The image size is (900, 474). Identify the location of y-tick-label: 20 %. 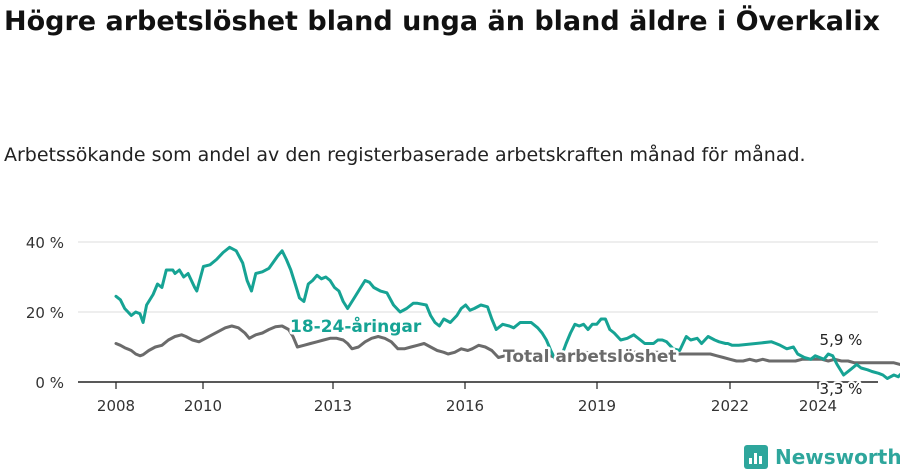
(45, 313).